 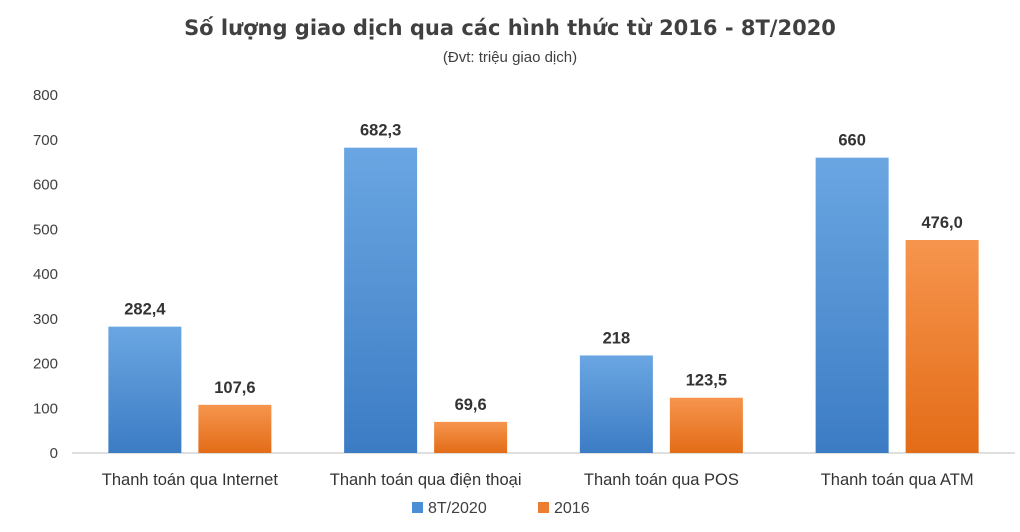 What do you see at coordinates (572, 508) in the screenshot?
I see `legend-label: 2016` at bounding box center [572, 508].